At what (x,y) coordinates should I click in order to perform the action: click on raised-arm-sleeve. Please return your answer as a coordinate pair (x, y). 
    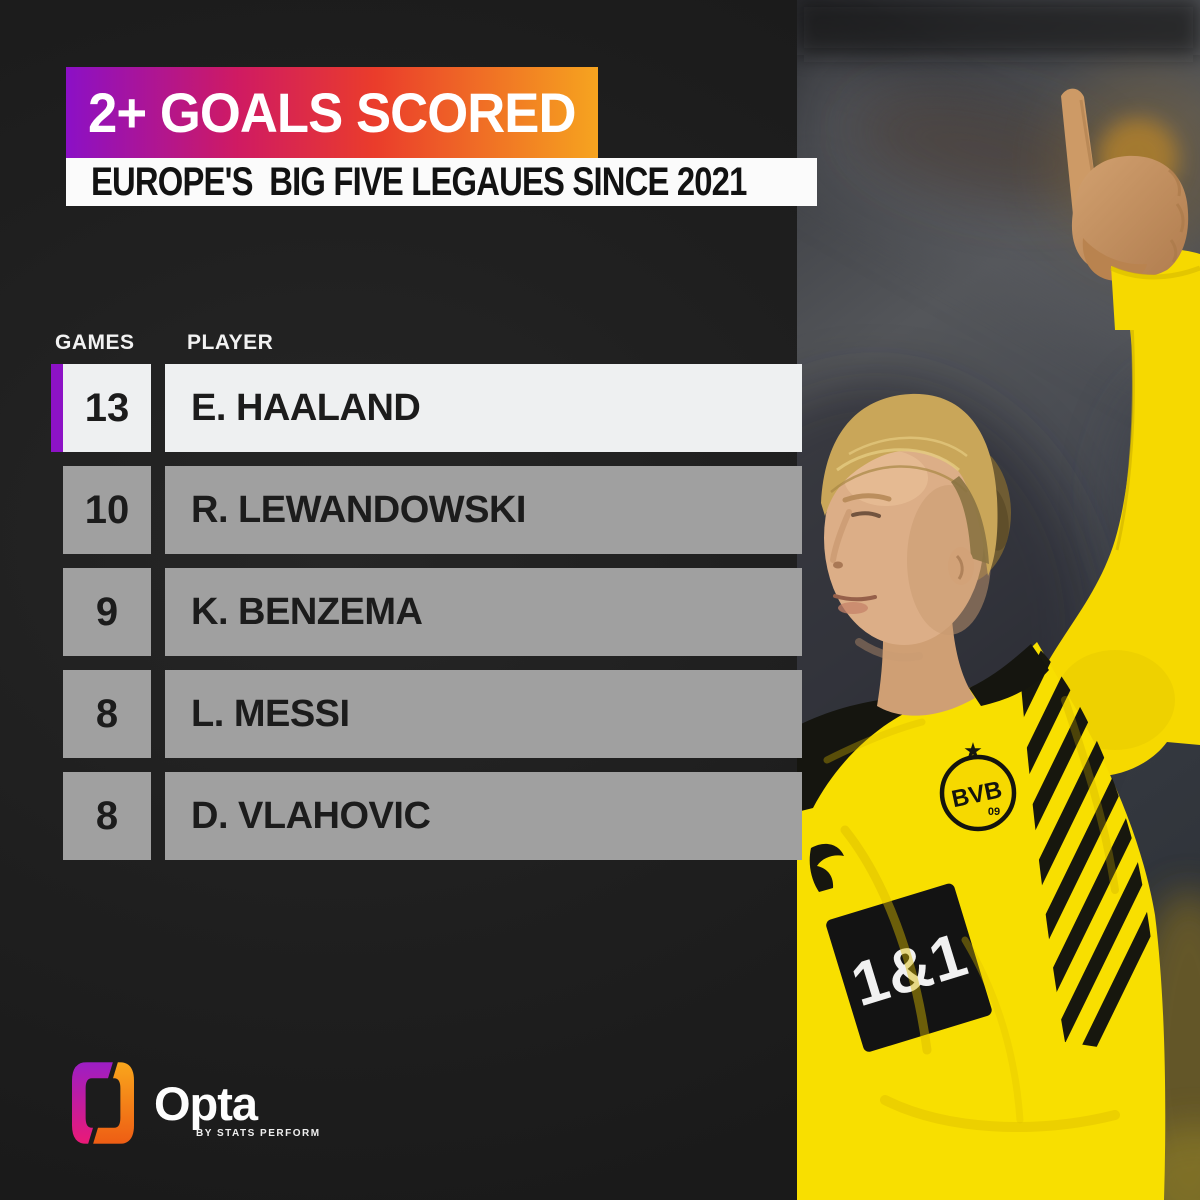
    Looking at the image, I should click on (1117, 513).